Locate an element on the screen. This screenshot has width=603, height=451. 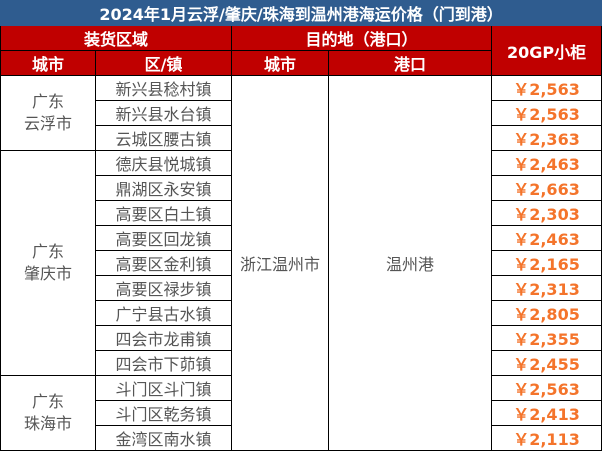
district-cell: 金湾区南水镇 is located at coordinates (163, 438).